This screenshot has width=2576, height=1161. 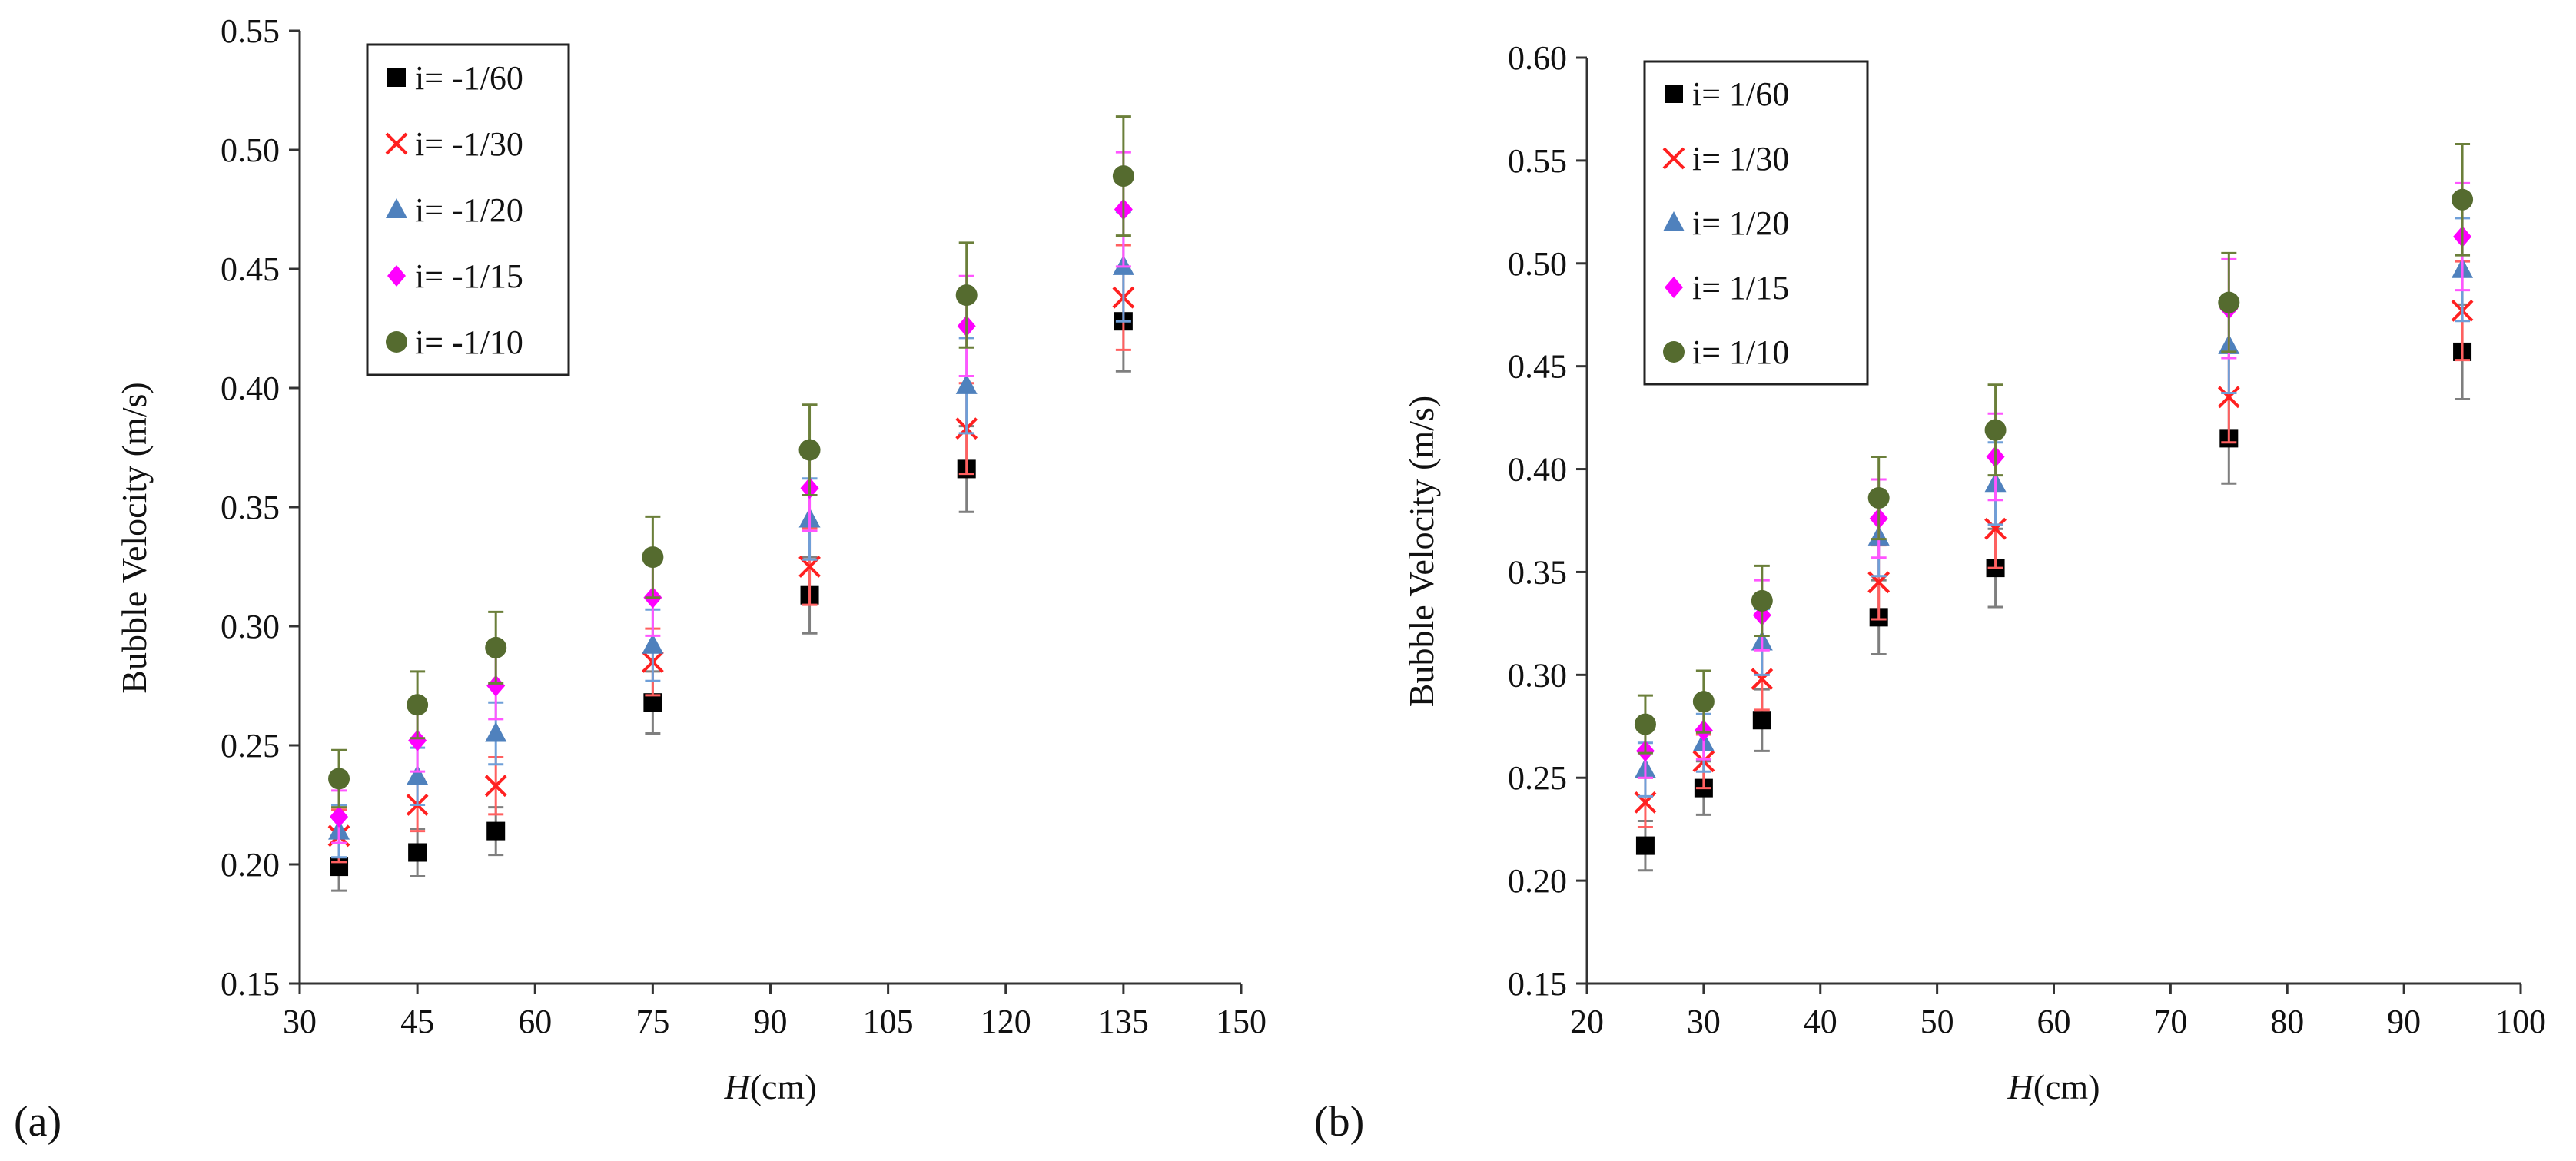 What do you see at coordinates (250, 746) in the screenshot?
I see `a-y-tick-label: 0.25` at bounding box center [250, 746].